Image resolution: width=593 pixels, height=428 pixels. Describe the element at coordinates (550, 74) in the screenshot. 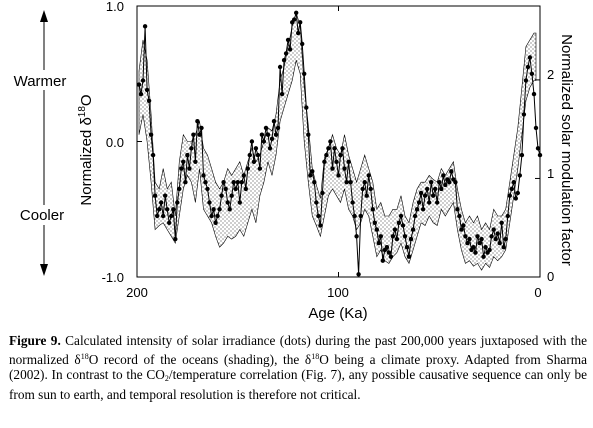

I see `y-right-tick-2: 2` at that location.